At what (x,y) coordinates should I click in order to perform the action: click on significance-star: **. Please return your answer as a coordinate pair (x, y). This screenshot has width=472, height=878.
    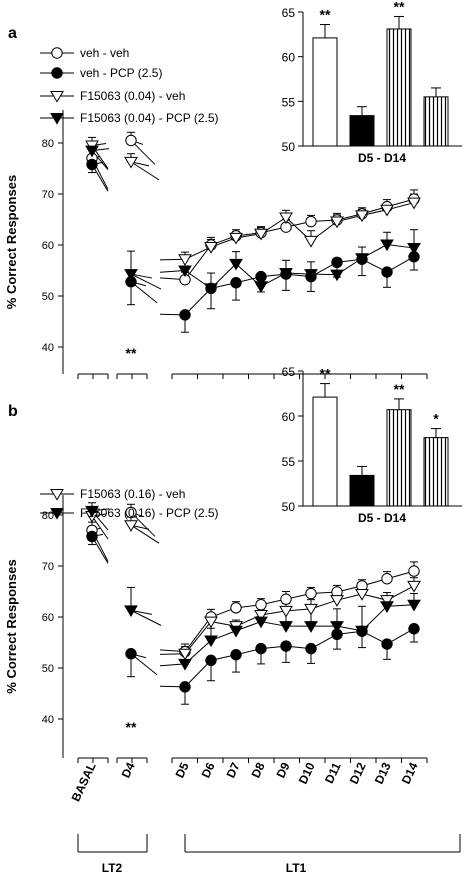
    Looking at the image, I should click on (131, 353).